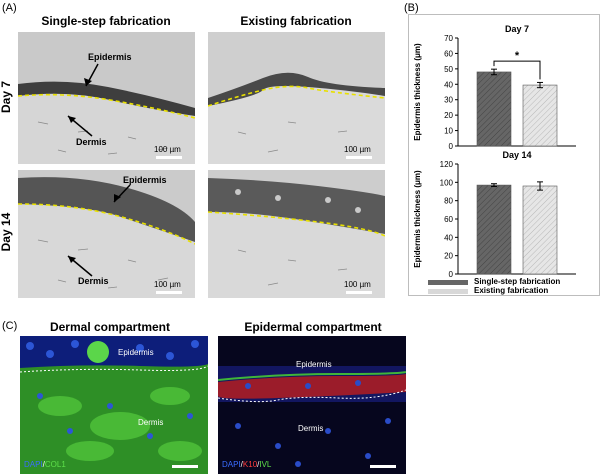  Describe the element at coordinates (9, 8) in the screenshot. I see `panel-a-label: (A)` at that location.